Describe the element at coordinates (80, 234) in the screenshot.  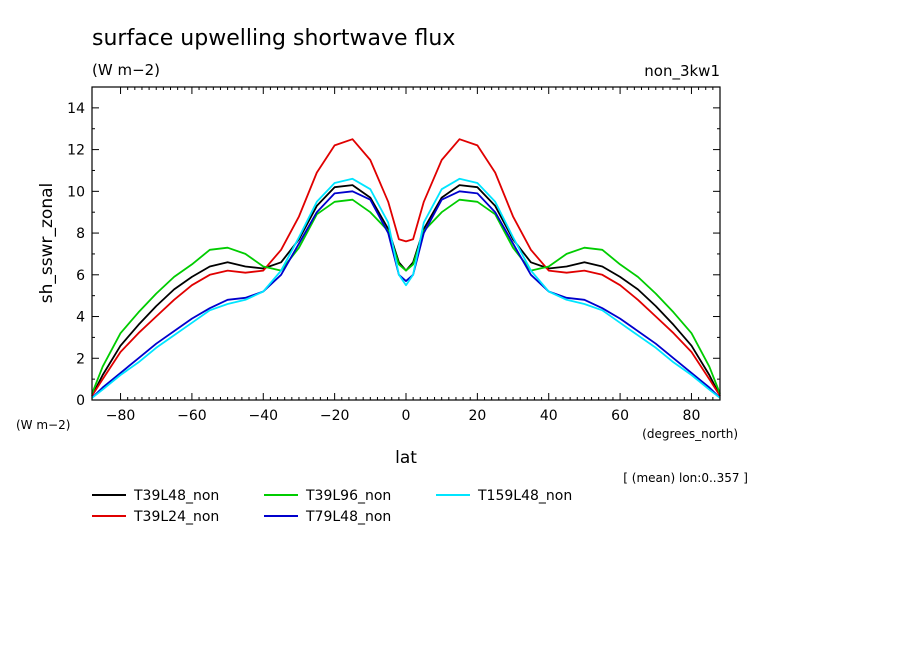
I see `y-tick-label: 8` at that location.